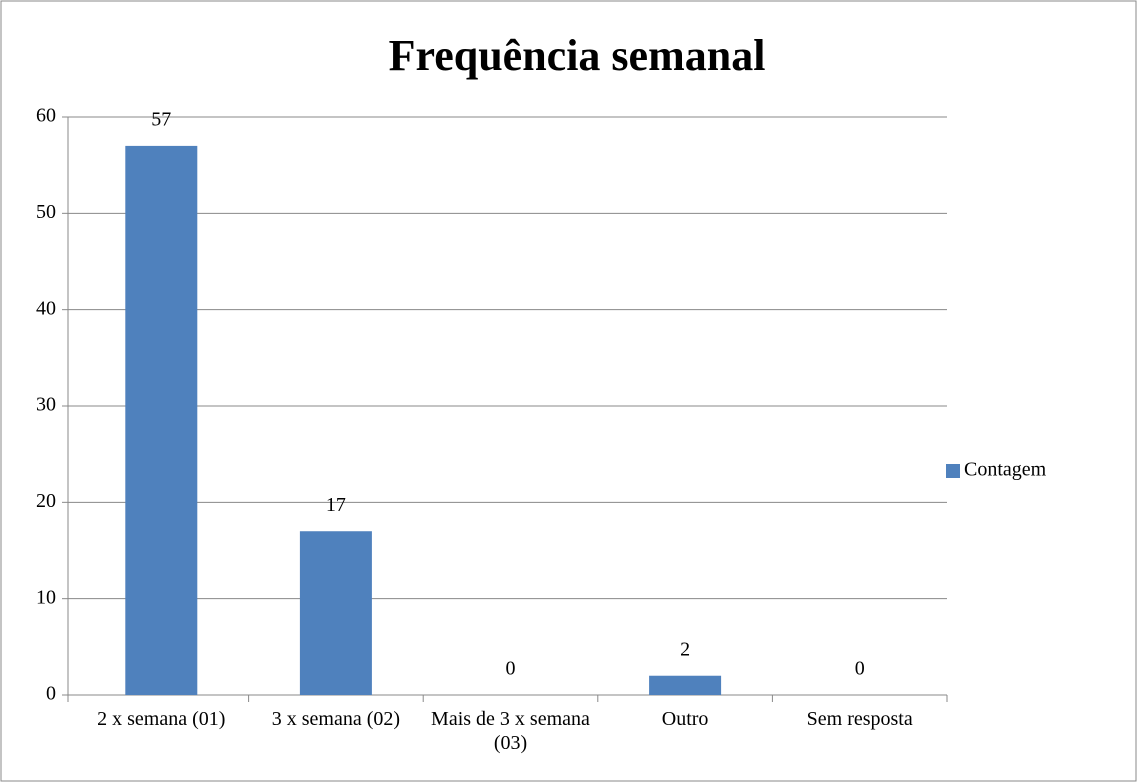 This screenshot has width=1138, height=783. What do you see at coordinates (46, 501) in the screenshot?
I see `y-tick-label: 20` at bounding box center [46, 501].